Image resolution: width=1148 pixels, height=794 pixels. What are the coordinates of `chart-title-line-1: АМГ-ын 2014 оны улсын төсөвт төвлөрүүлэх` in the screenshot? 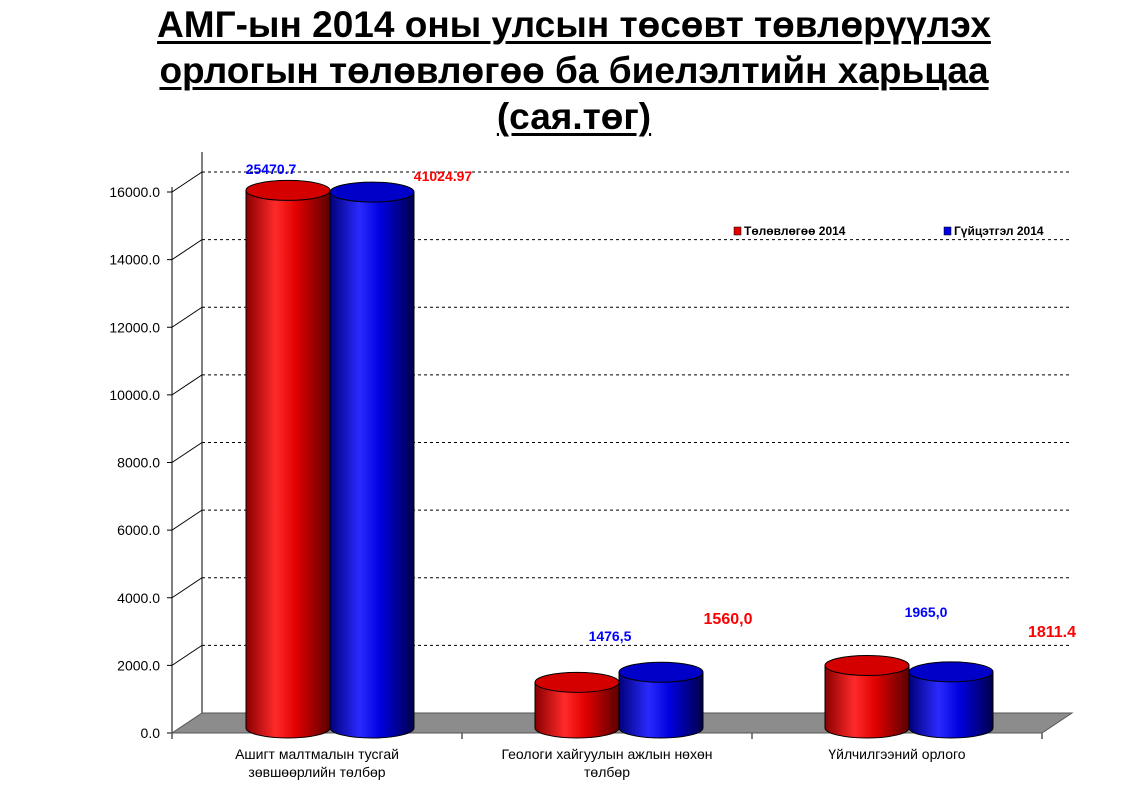 It's located at (574, 24).